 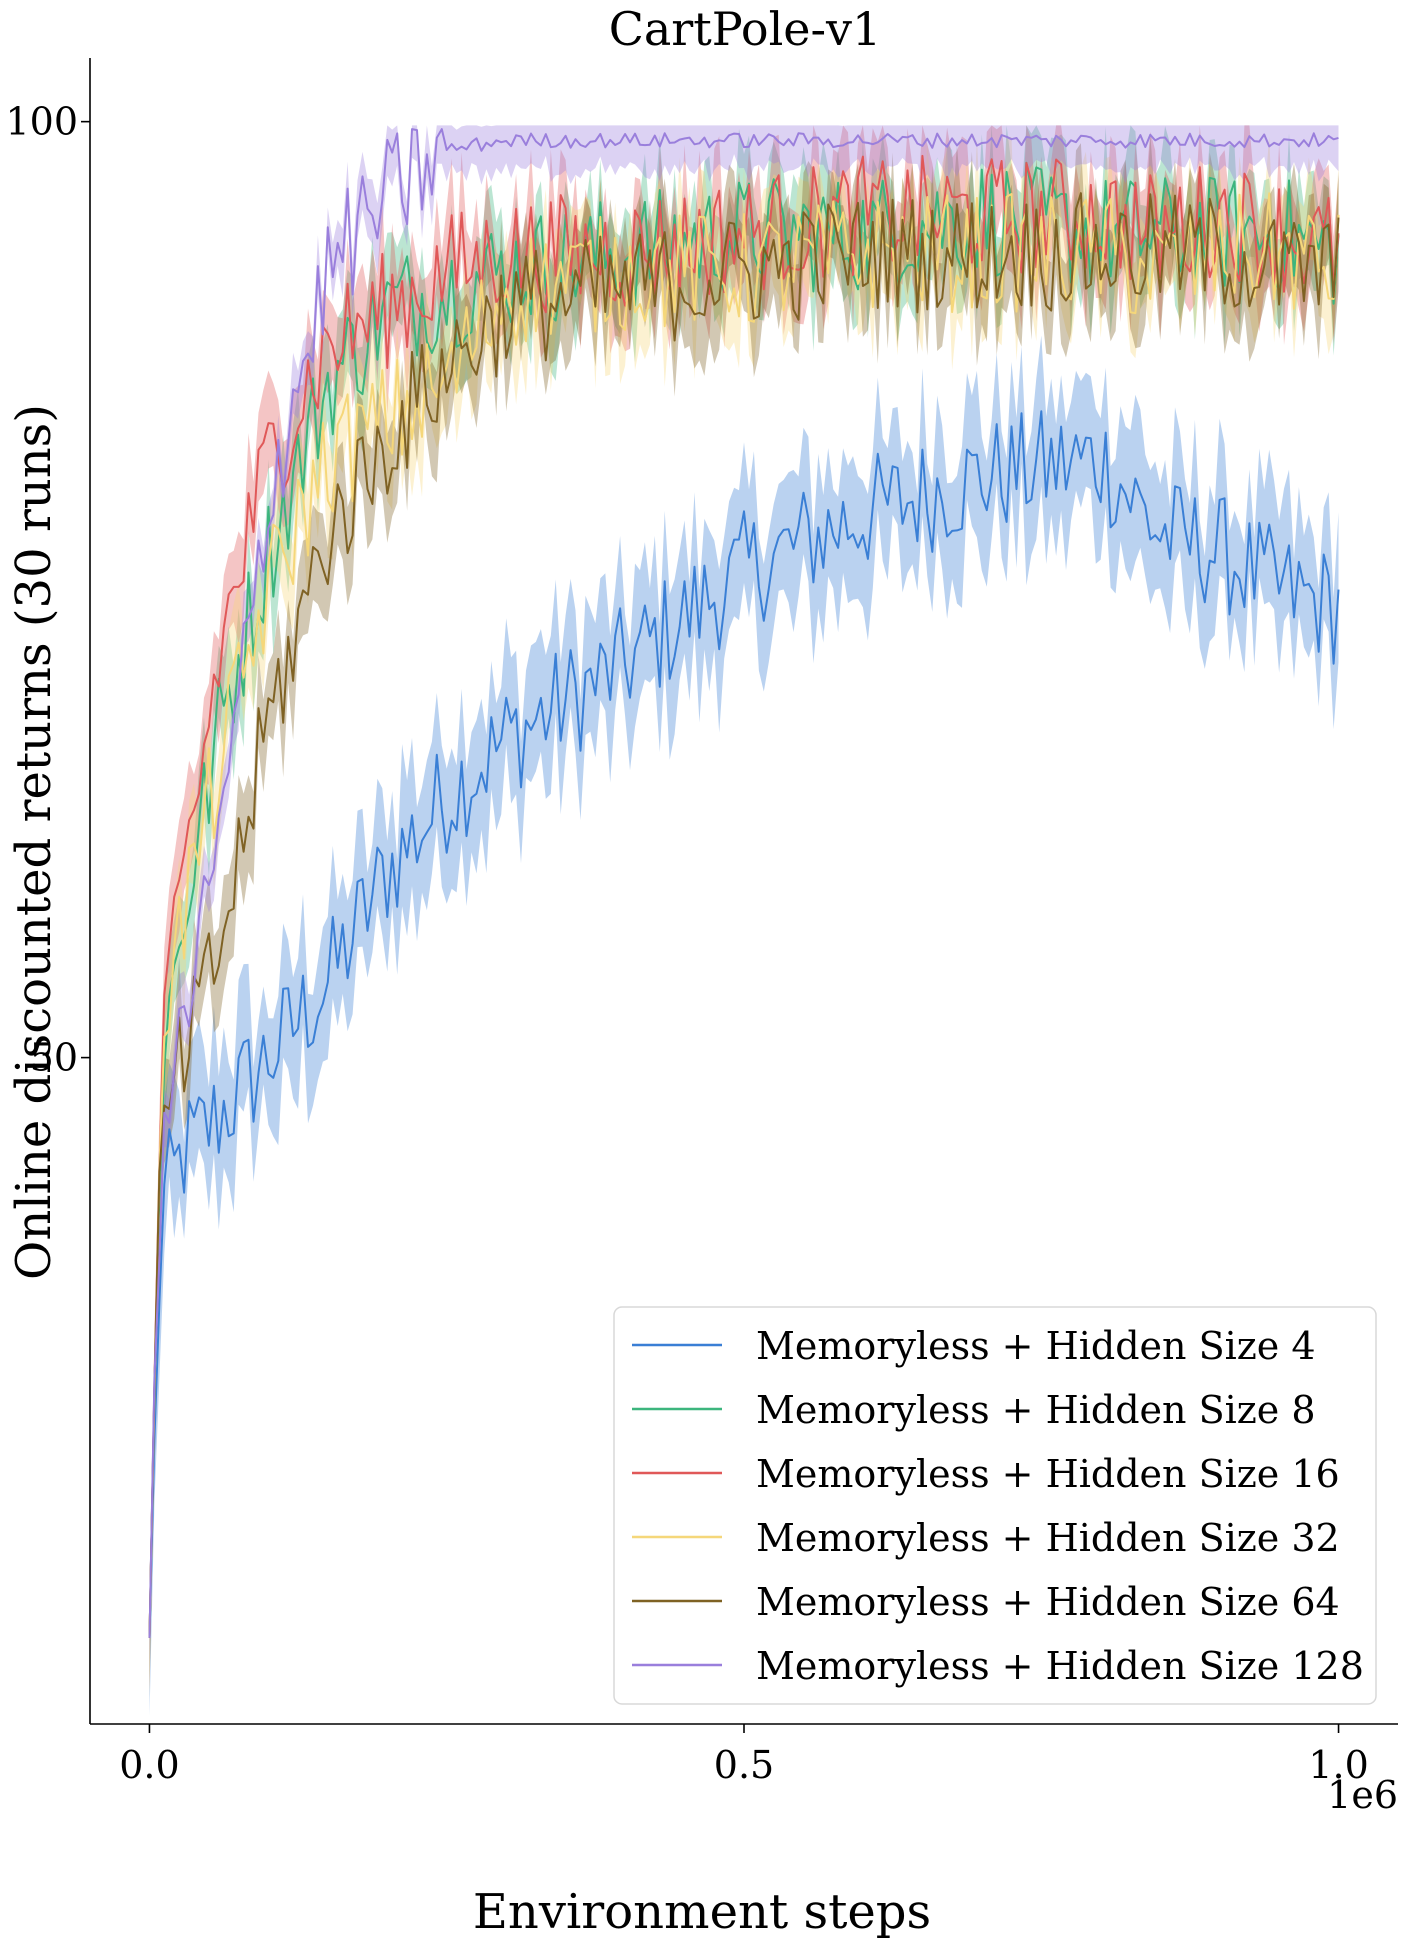 What do you see at coordinates (1338, 1765) in the screenshot?
I see `x-tick-label: 1.0` at bounding box center [1338, 1765].